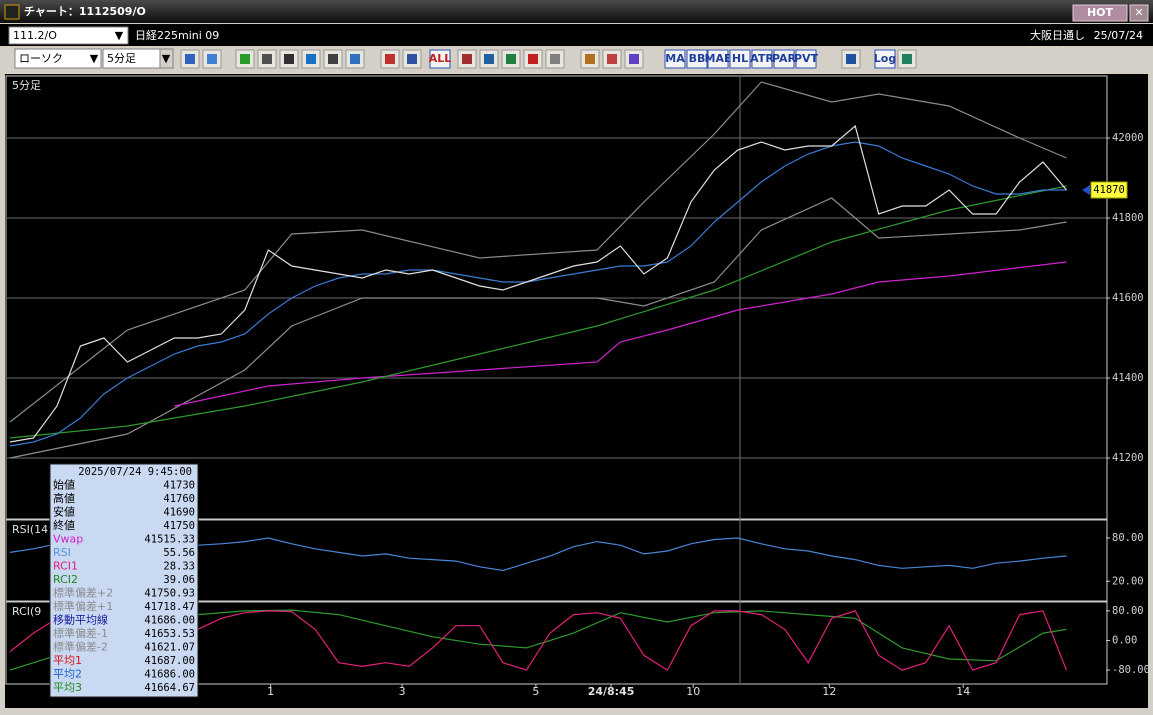  I want to click on x-tick-label: 3, so click(402, 691).